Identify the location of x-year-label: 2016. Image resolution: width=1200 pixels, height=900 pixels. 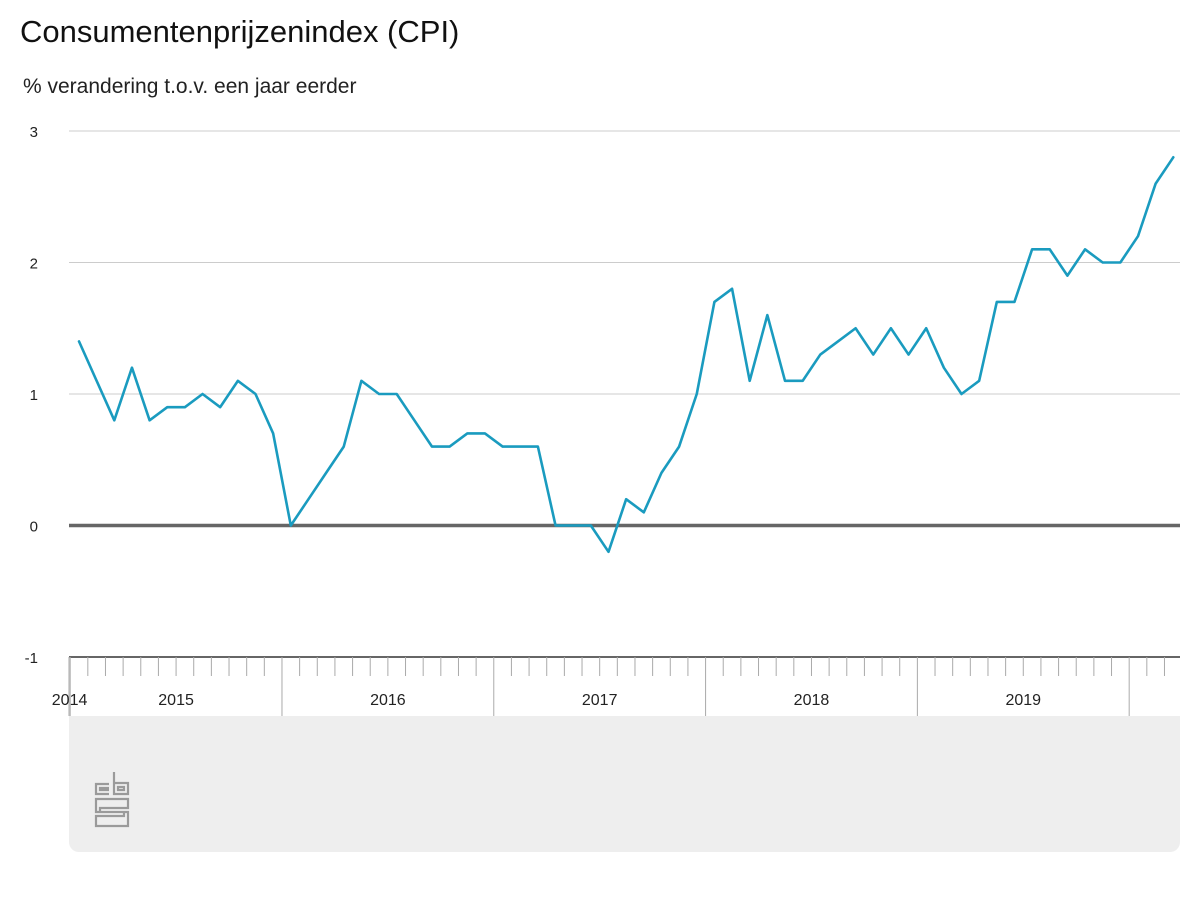
(388, 700).